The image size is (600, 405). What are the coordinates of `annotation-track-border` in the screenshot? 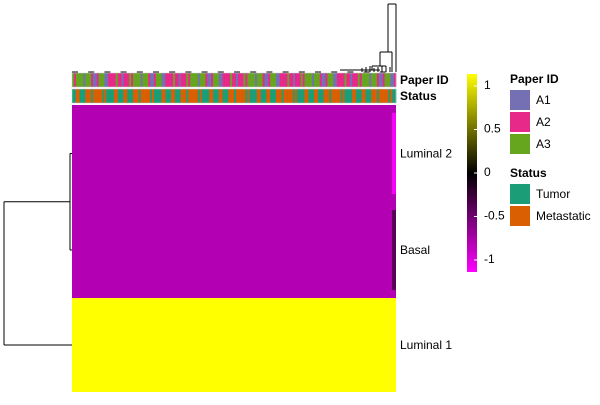 It's located at (234, 96).